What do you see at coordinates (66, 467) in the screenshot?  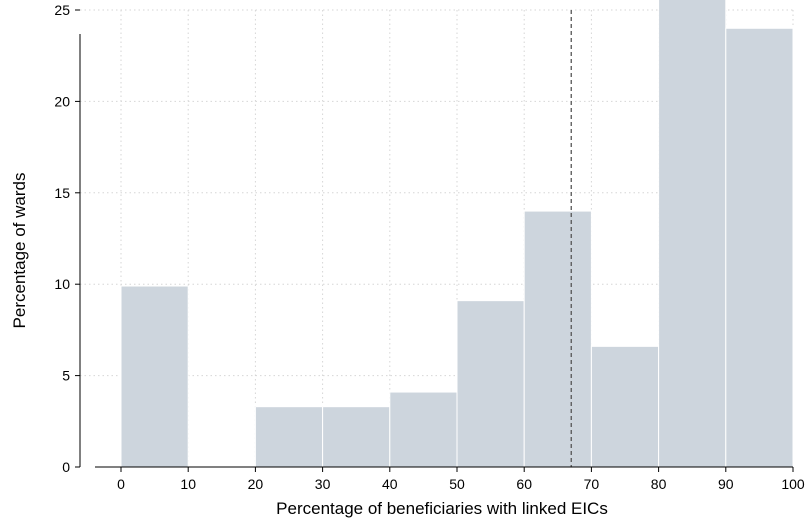 I see `y-tick-label: 0` at bounding box center [66, 467].